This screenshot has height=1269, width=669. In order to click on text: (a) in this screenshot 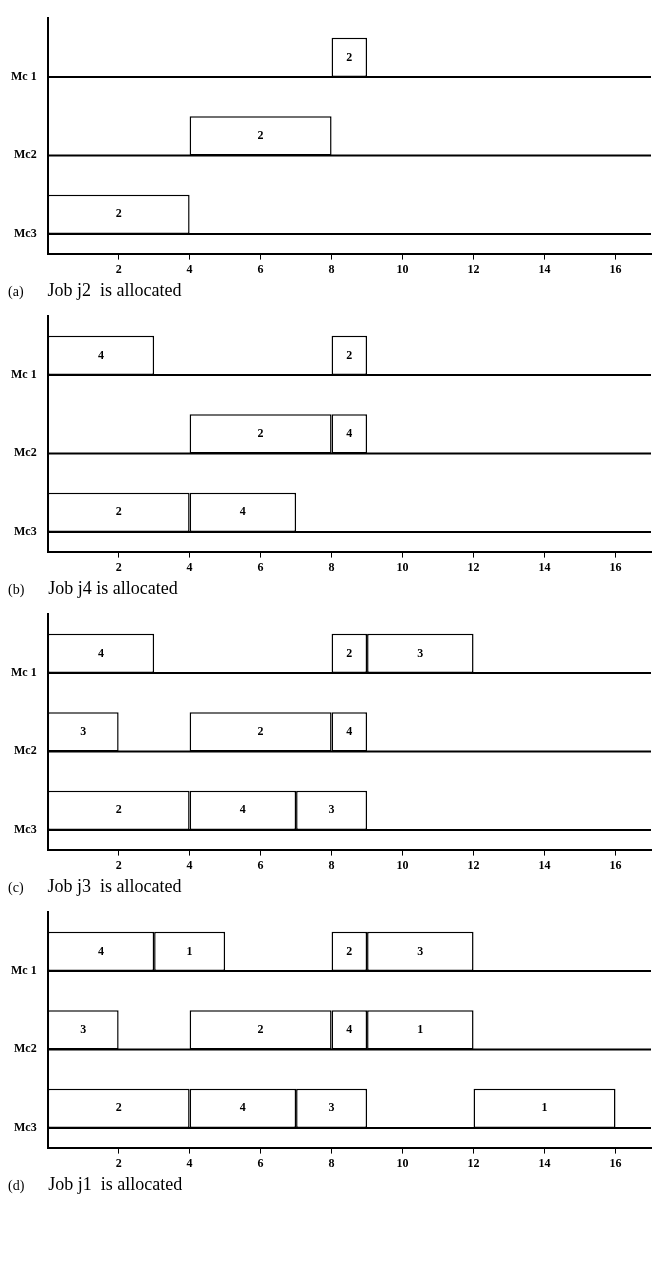, I will do `click(16, 291)`.